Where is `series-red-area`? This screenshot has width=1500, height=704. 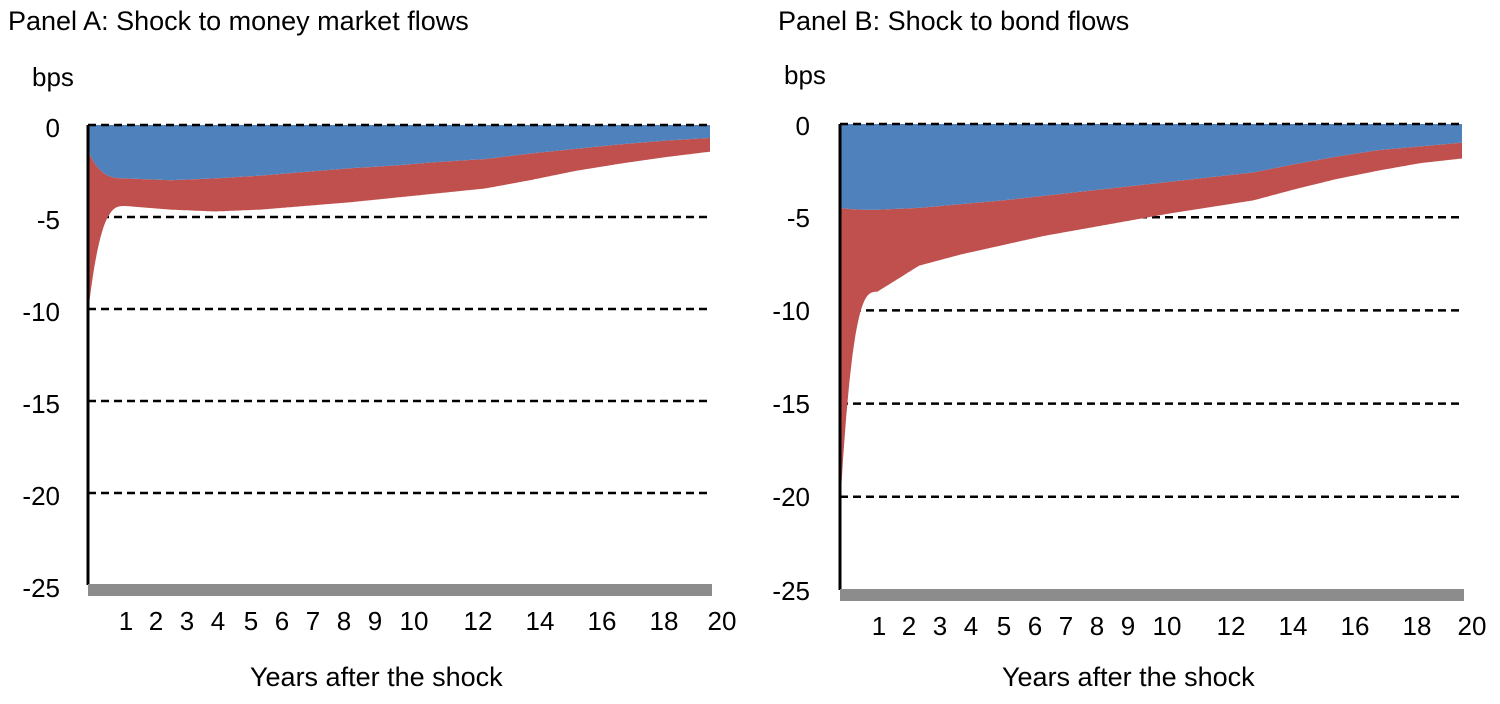 series-red-area is located at coordinates (399, 225).